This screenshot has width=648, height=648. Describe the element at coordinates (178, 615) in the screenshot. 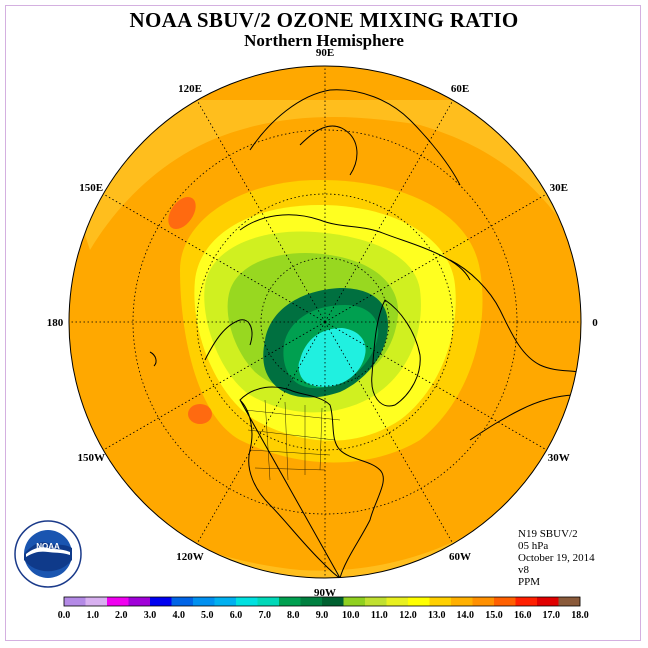

I see `colorbar-tick-4: 4.0` at that location.